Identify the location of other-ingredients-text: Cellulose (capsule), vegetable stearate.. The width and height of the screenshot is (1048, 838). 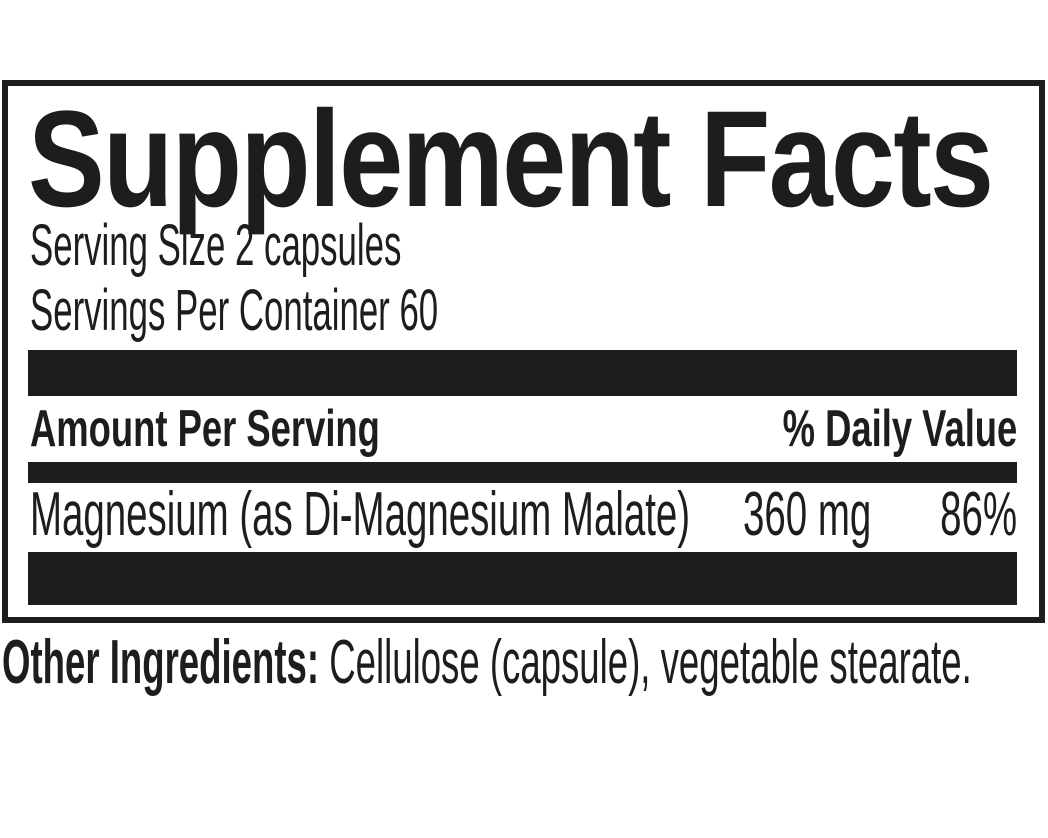
(645, 662).